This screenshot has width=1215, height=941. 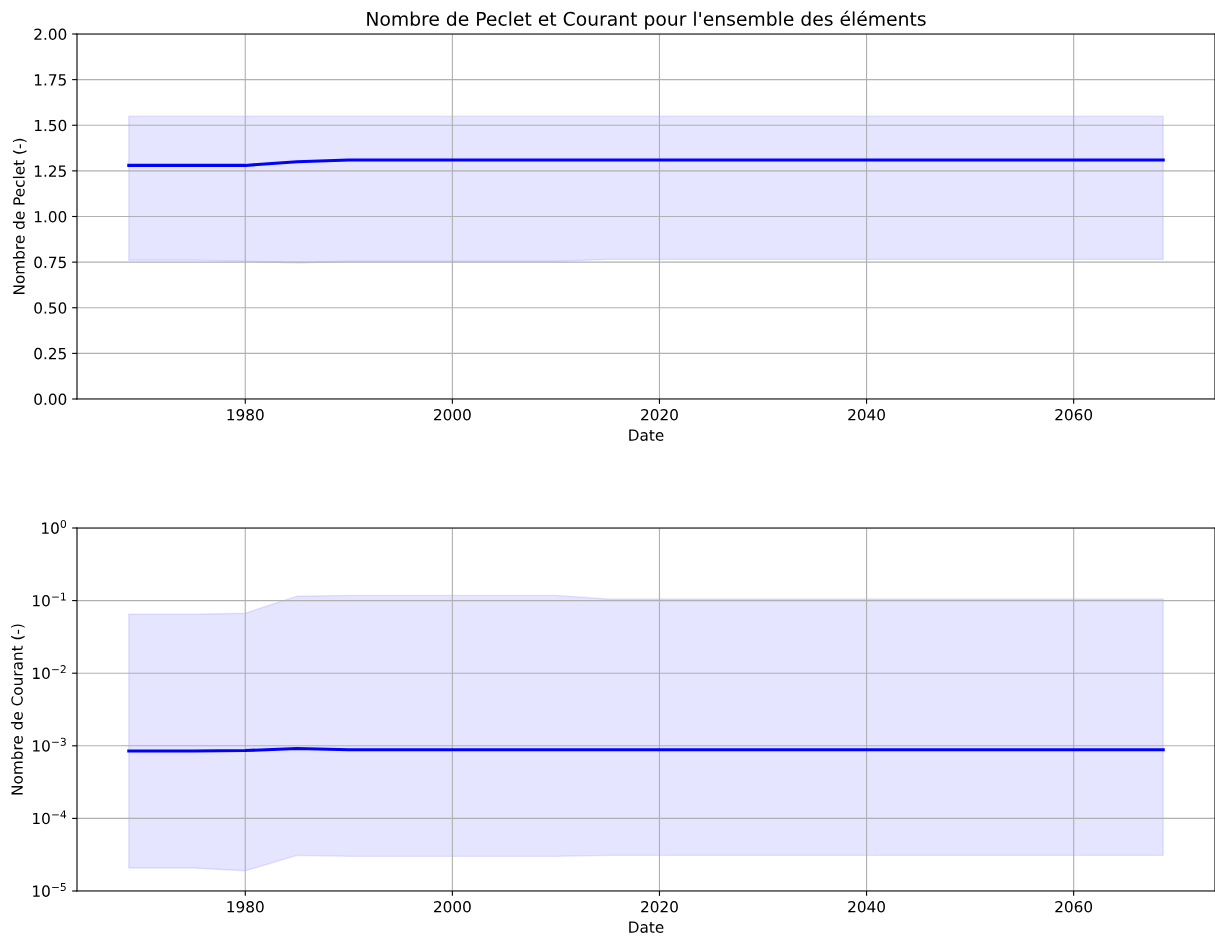 I want to click on y-tick-label: 10$^{−3}$, so click(x=49, y=744).